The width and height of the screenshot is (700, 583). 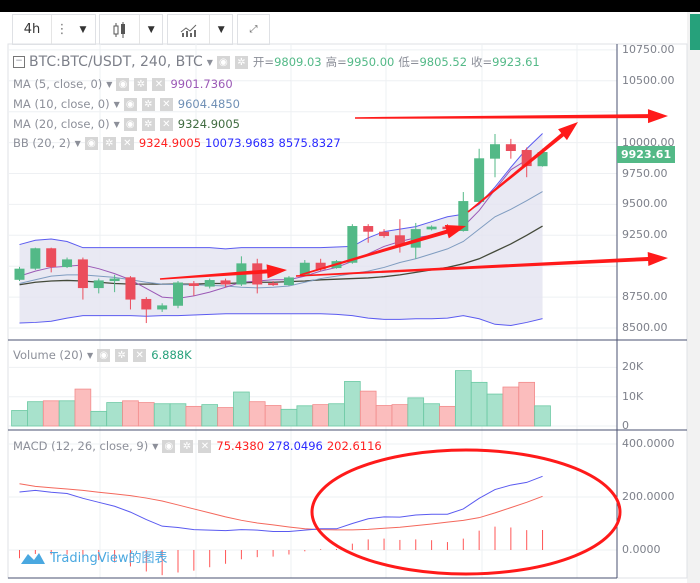 I want to click on ma20-label: MA (20, close, 0), so click(x=61, y=124).